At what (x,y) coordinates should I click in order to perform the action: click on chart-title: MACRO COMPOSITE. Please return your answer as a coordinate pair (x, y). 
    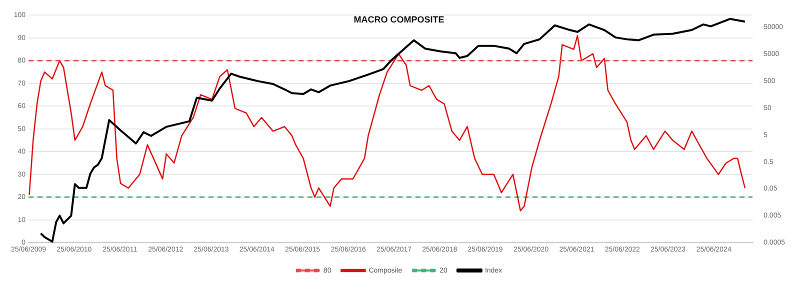
    Looking at the image, I should click on (399, 19).